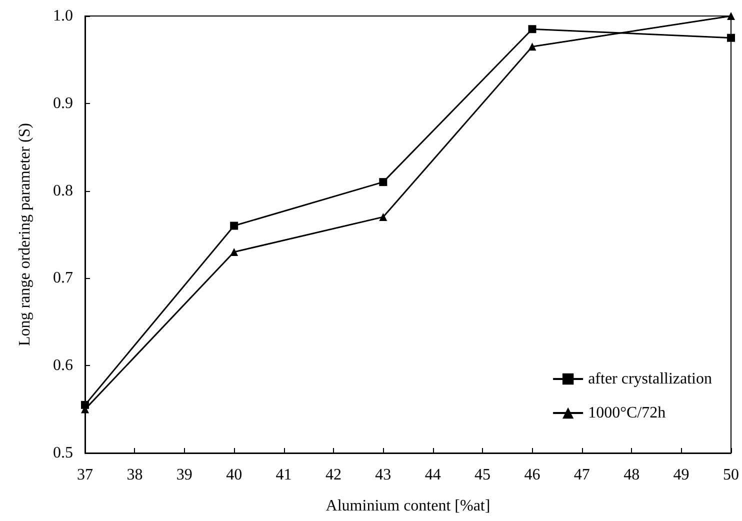 This screenshot has height=521, width=742. Describe the element at coordinates (234, 475) in the screenshot. I see `x-tick-label: 40` at that location.